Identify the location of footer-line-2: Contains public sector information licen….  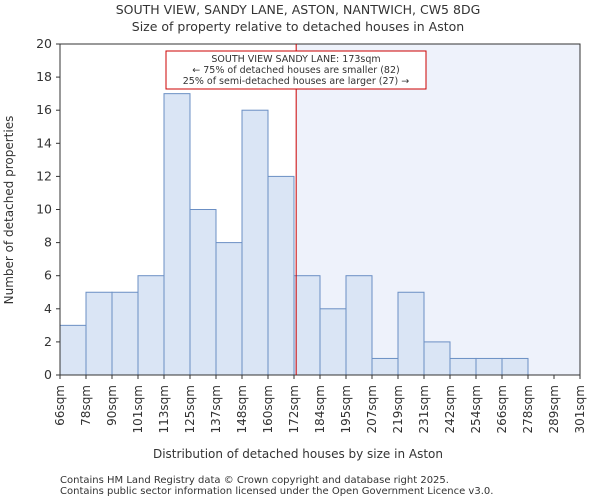
(276, 491).